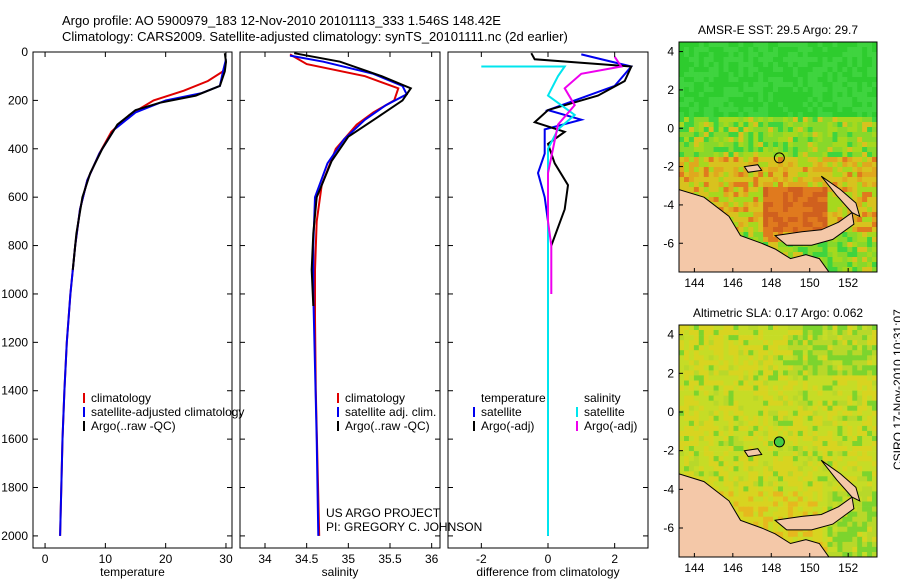  Describe the element at coordinates (614, 559) in the screenshot. I see `difference-profile-xtick: 2` at that location.